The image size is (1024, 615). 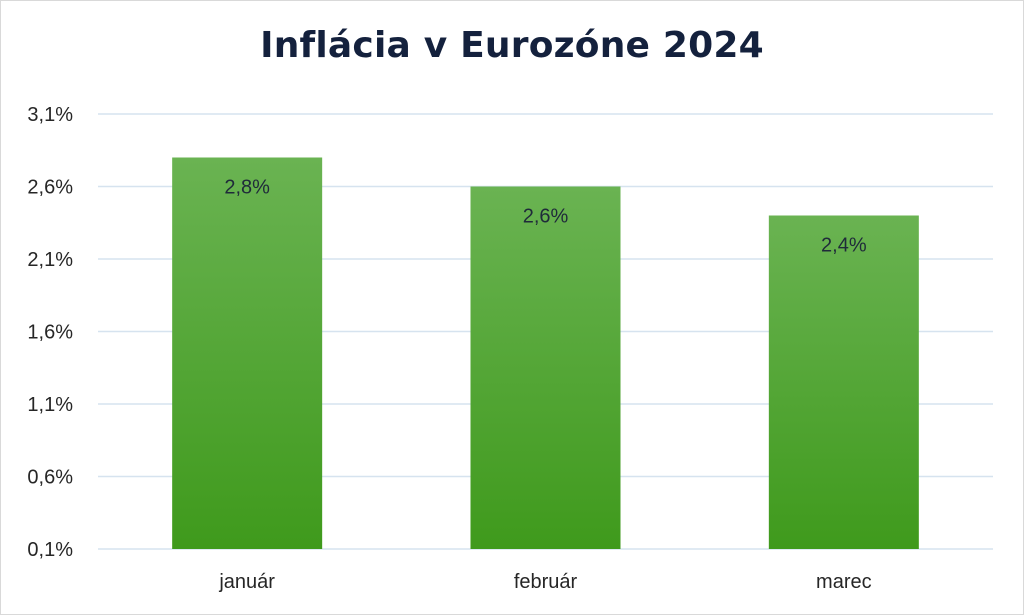 I want to click on y-tick-label: 2,6%, so click(x=50, y=188).